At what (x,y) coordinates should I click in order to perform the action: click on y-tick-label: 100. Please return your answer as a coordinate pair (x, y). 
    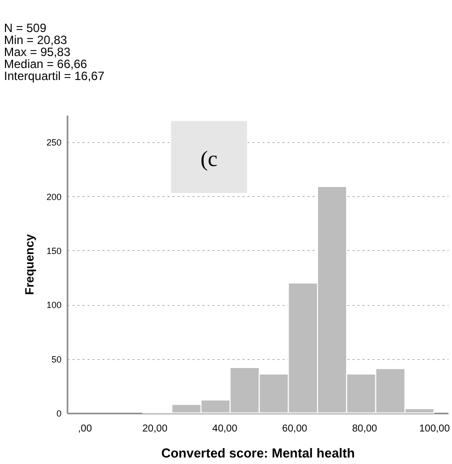
    Looking at the image, I should click on (54, 305).